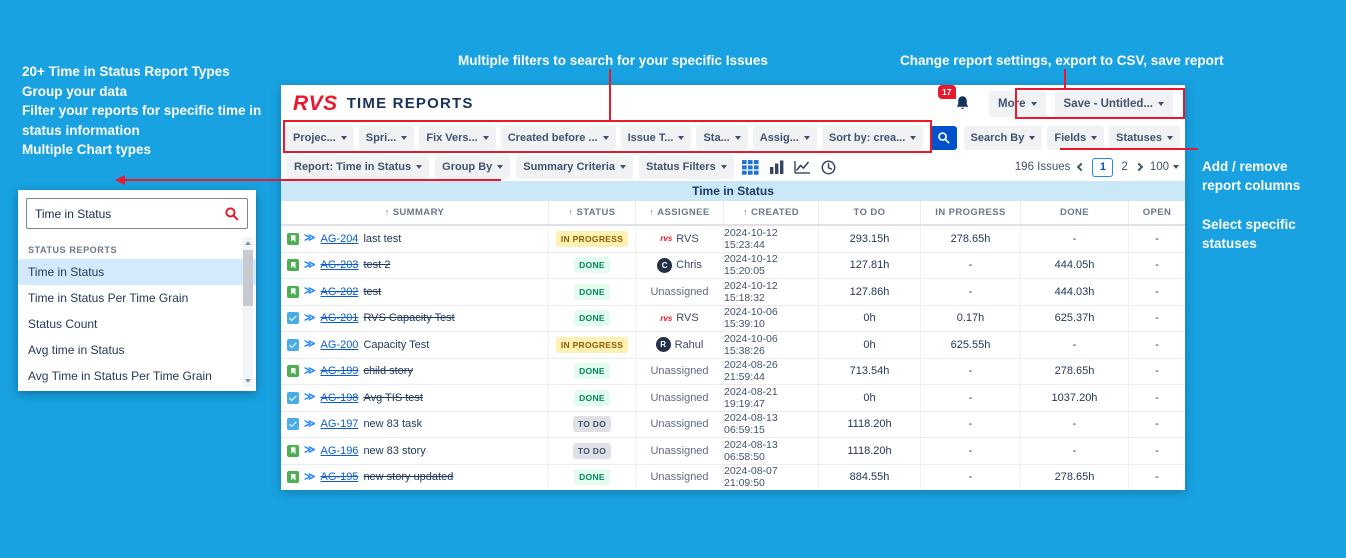  I want to click on scroll-up-icon, so click(248, 243).